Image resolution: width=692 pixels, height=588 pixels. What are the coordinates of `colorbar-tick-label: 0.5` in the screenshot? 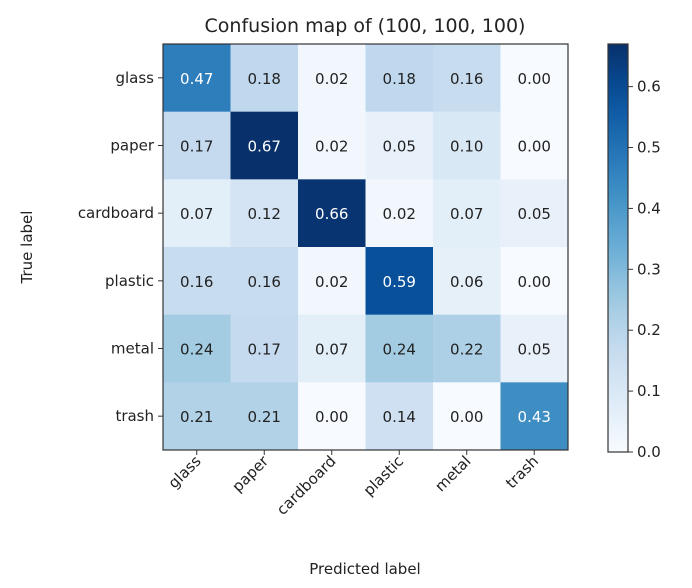 It's located at (649, 148).